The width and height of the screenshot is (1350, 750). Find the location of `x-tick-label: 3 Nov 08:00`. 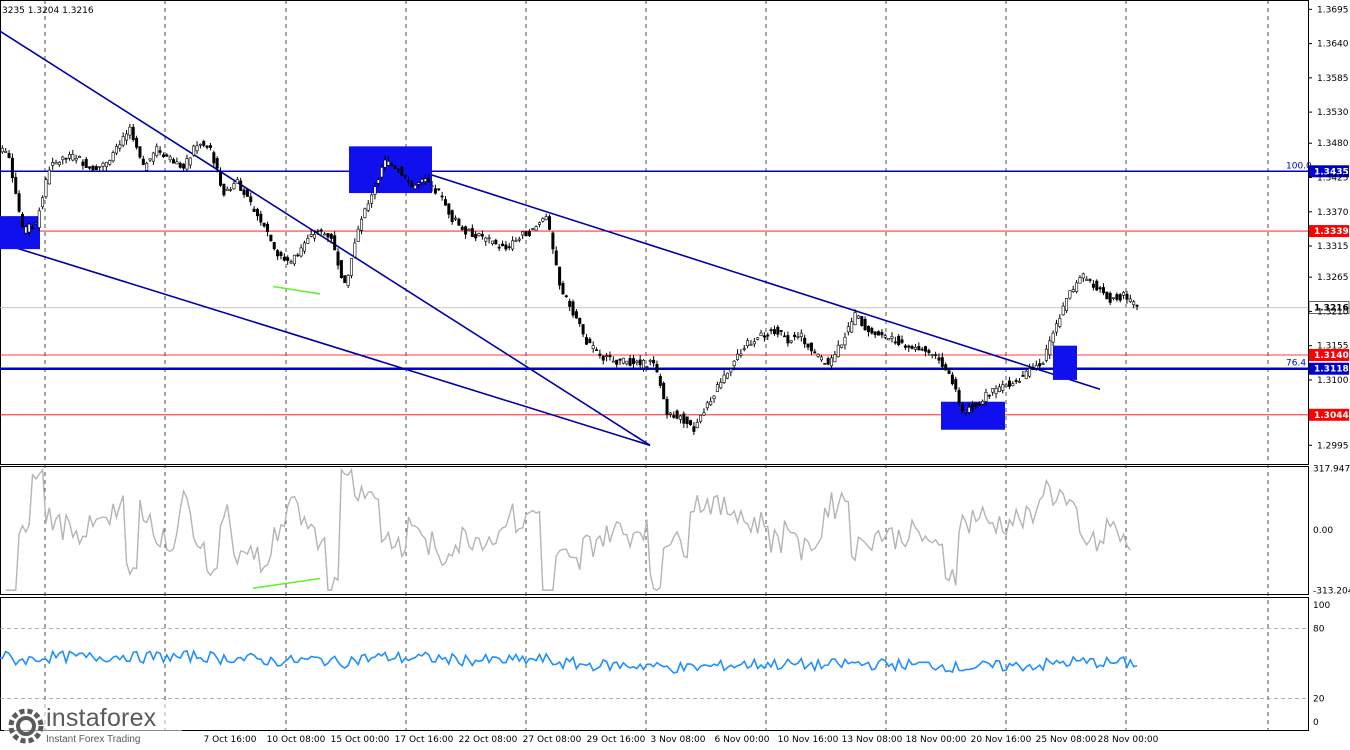

x-tick-label: 3 Nov 08:00 is located at coordinates (678, 740).